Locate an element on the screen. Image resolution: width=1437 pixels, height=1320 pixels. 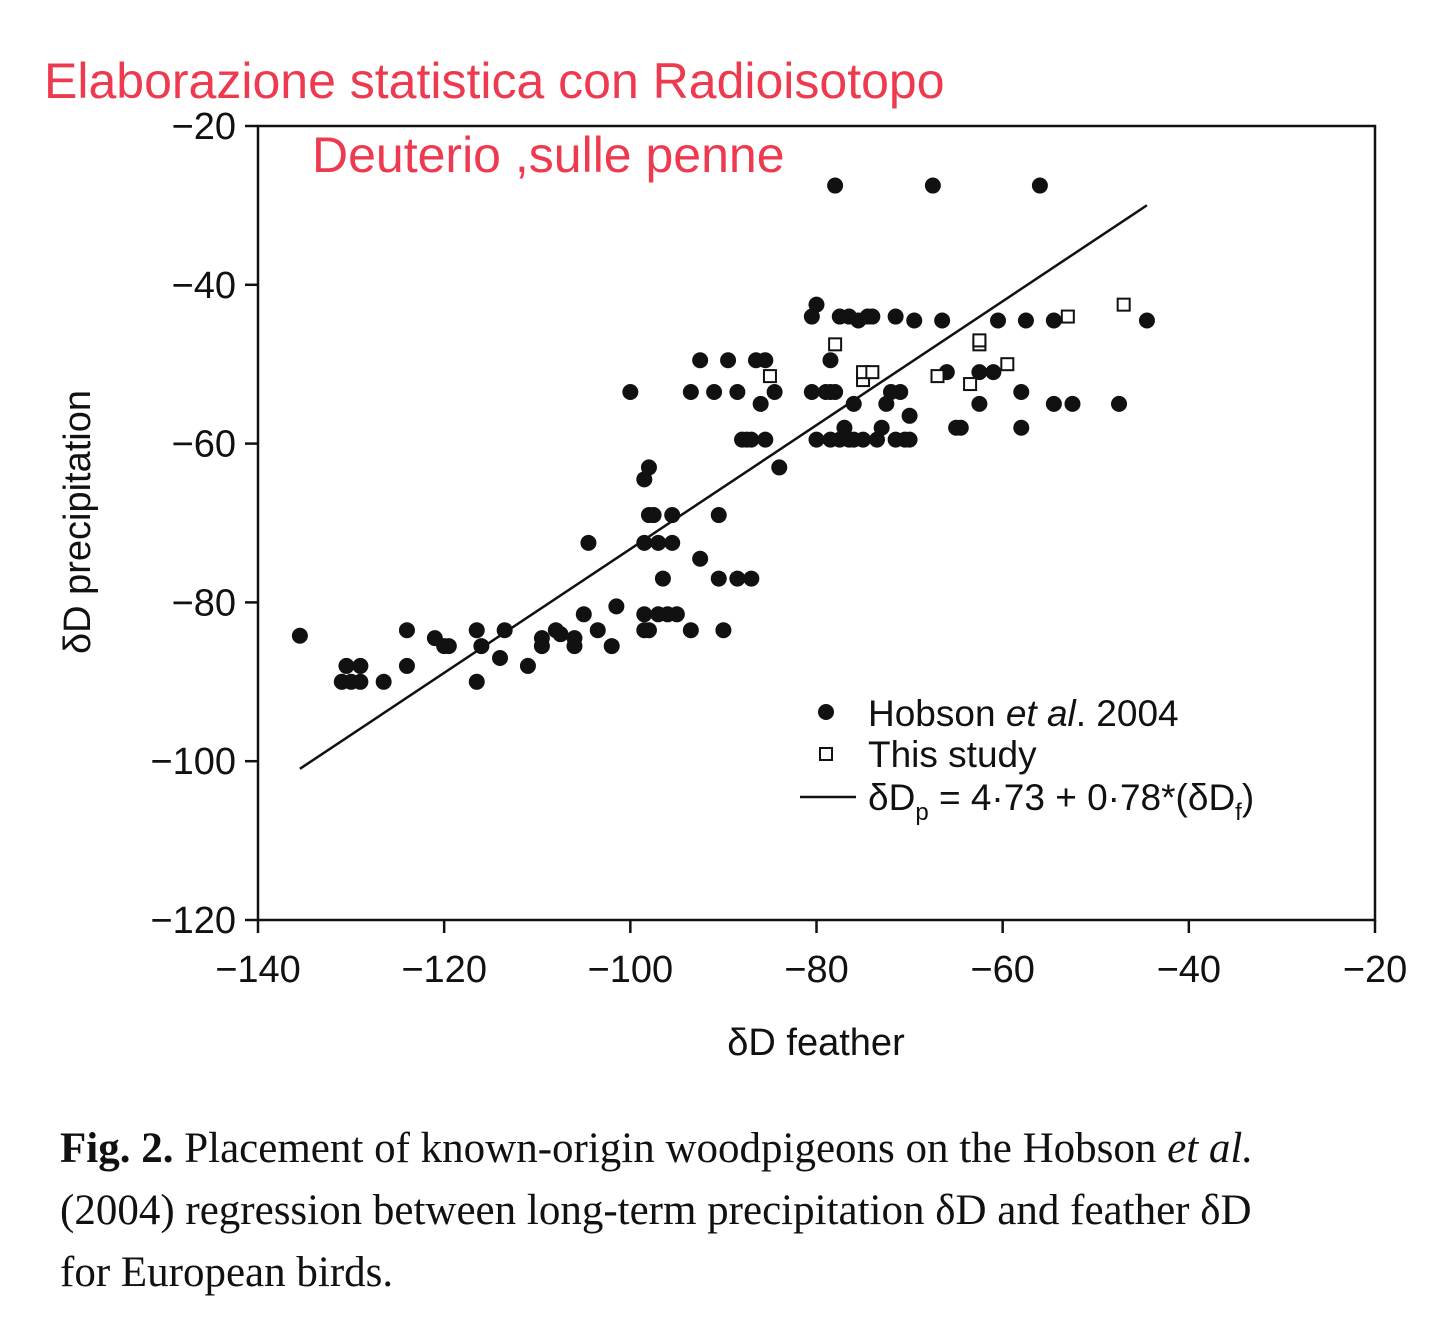
annotation-title-line-2: Deuterio ,sulle penne is located at coordinates (548, 155).